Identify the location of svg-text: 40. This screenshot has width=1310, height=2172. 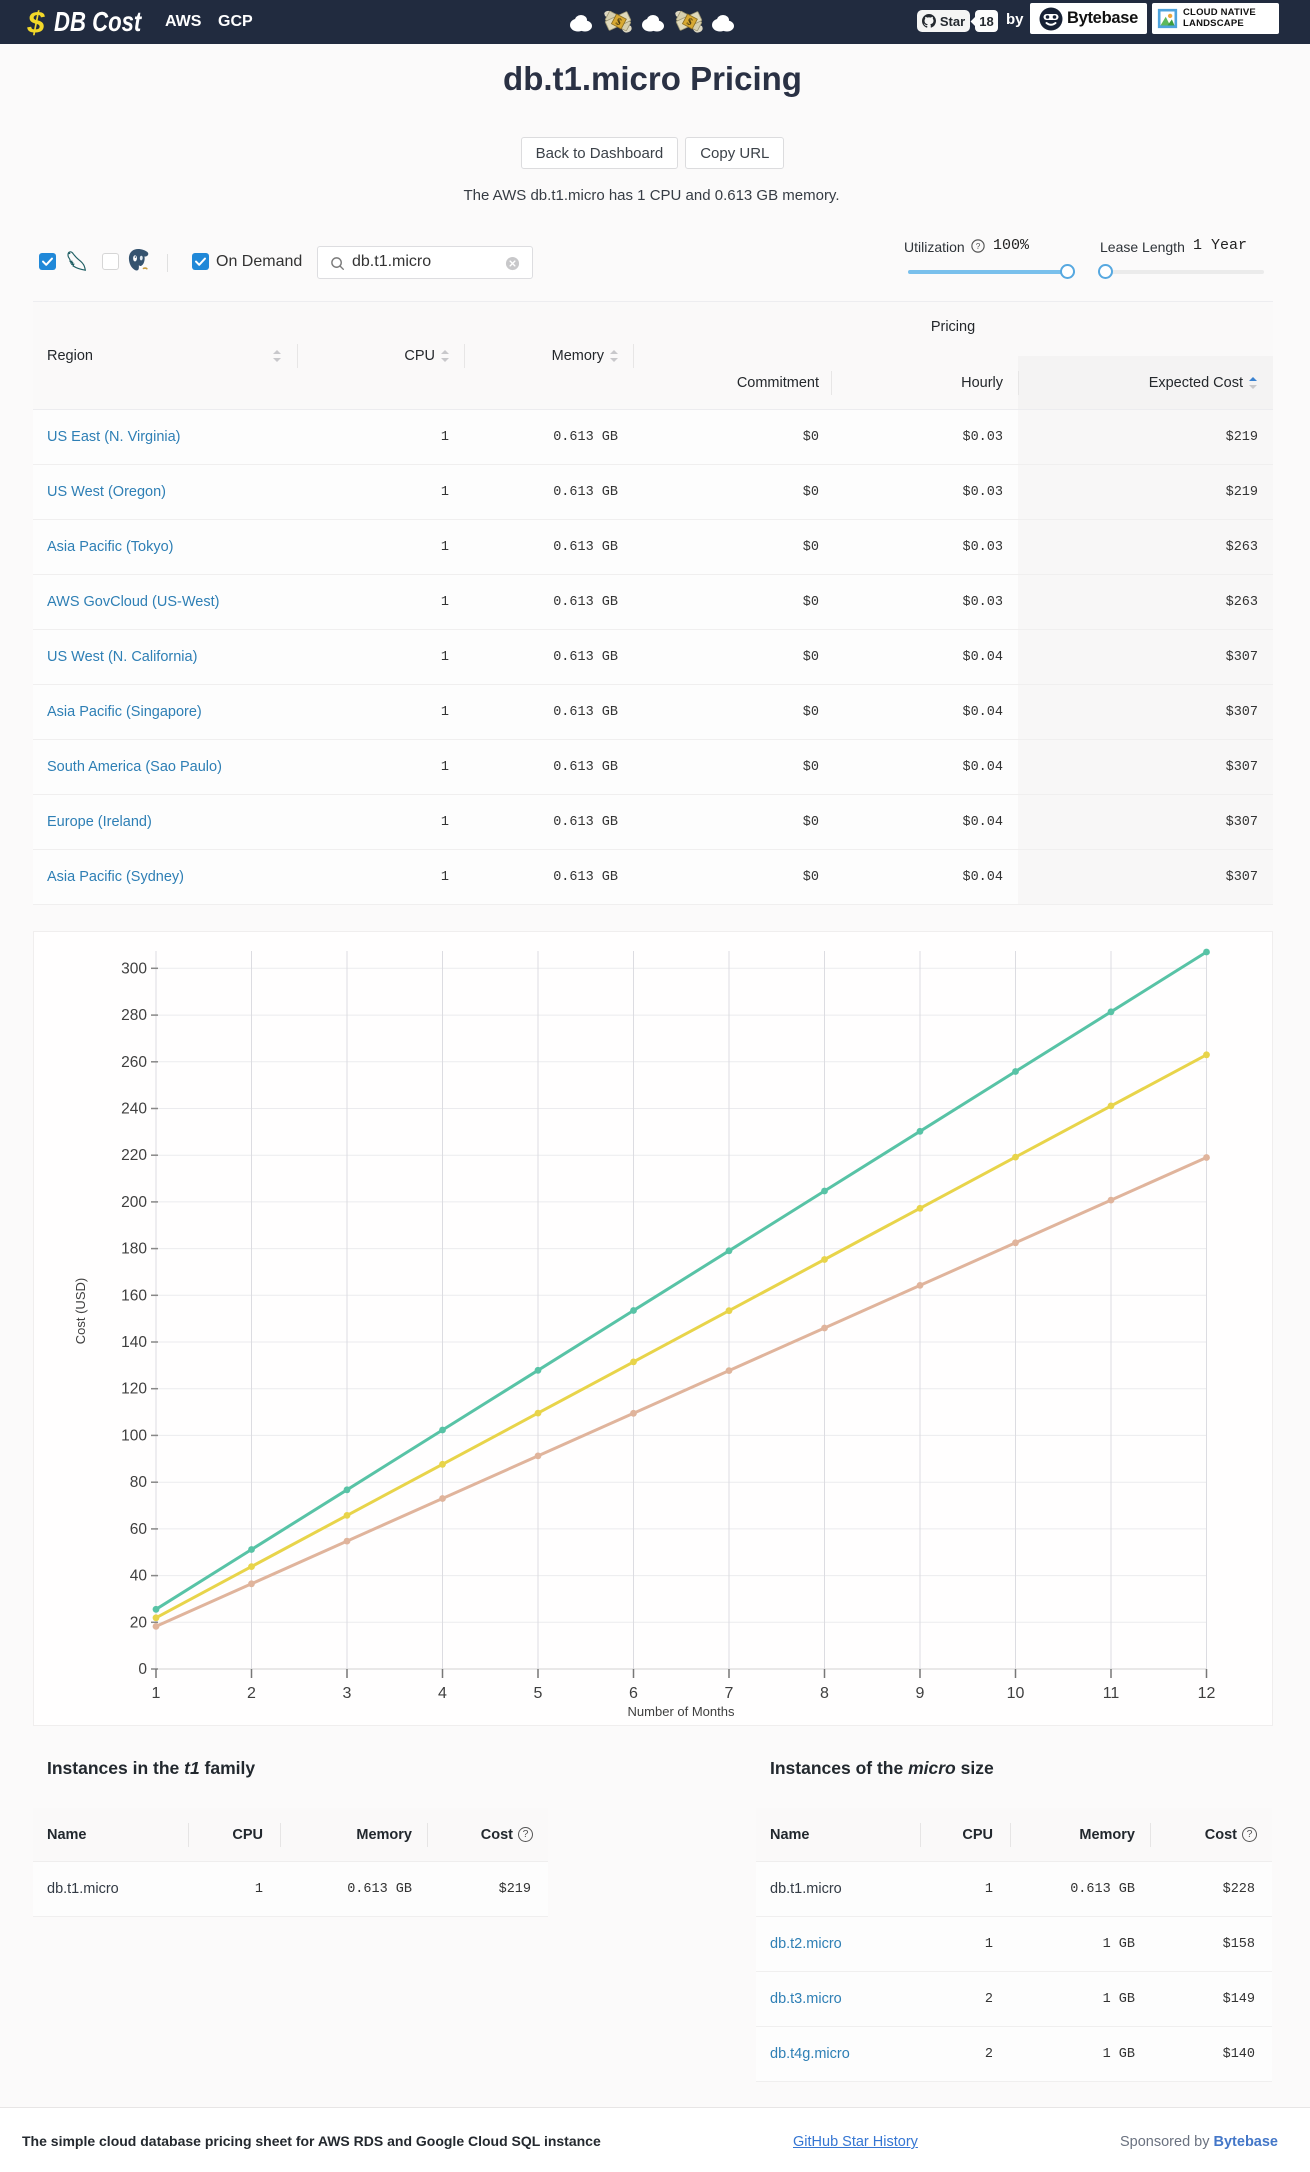
(139, 1576).